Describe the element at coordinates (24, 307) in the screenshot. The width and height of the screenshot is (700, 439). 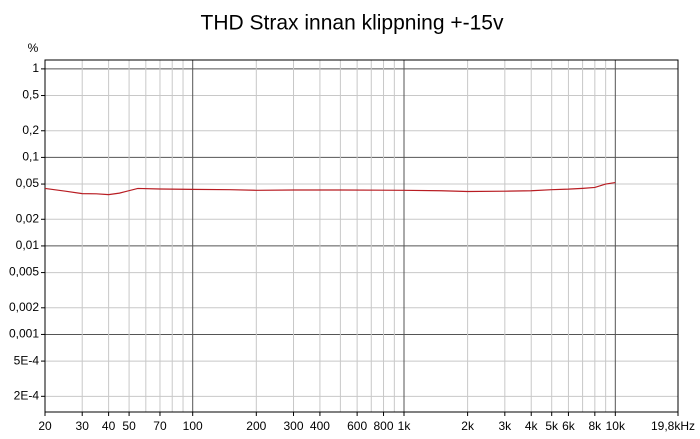
I see `y-tick-label: 0,002` at that location.